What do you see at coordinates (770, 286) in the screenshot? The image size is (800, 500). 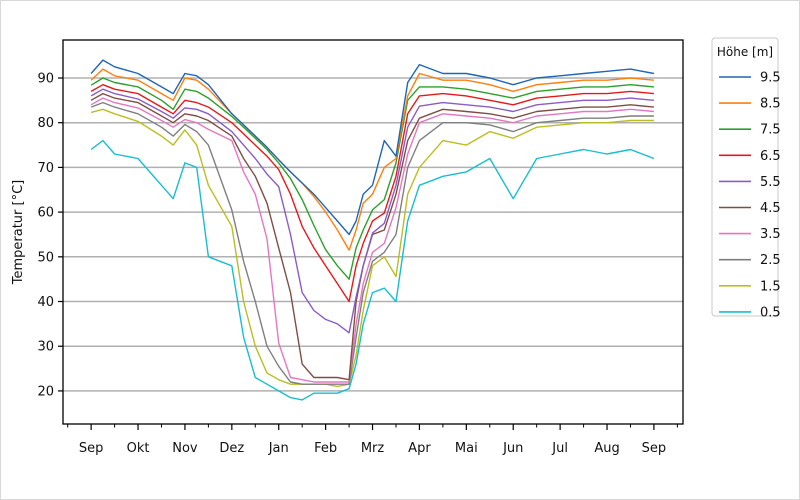 I see `legend-label: 1.5` at bounding box center [770, 286].